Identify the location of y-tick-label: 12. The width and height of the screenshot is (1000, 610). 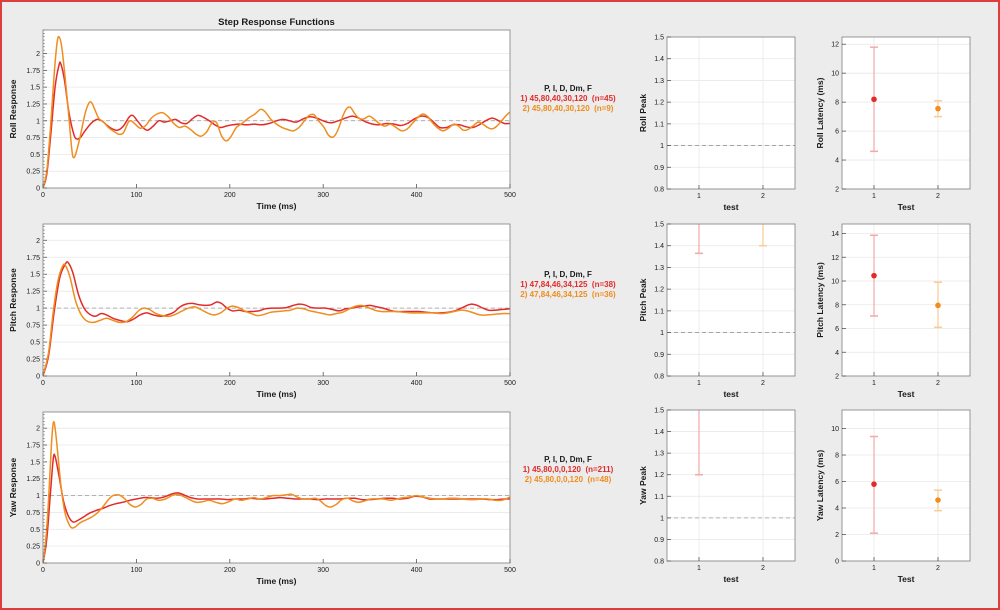
(835, 45).